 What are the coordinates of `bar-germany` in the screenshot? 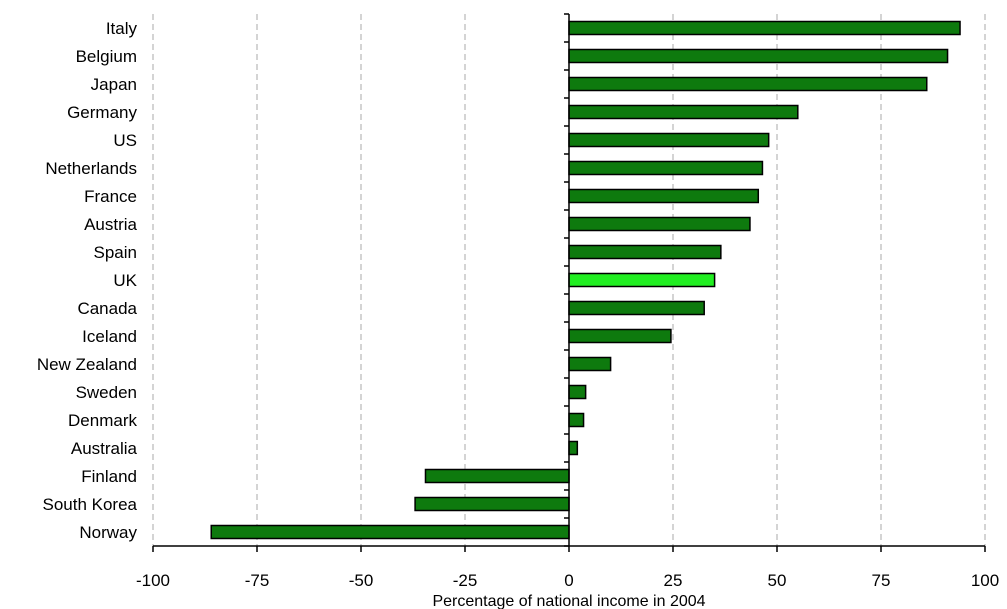 It's located at (683, 112).